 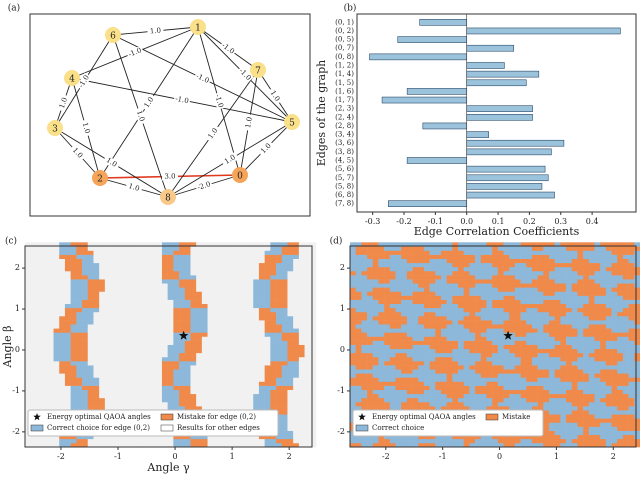 I want to click on panel-label: (d), so click(x=336, y=241).